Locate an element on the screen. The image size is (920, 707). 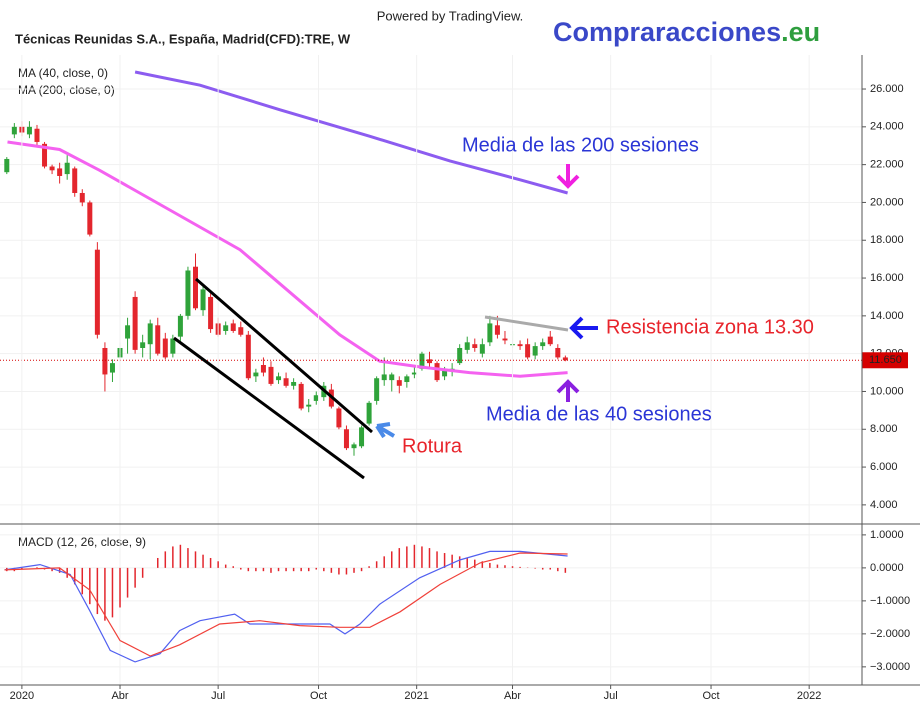
legend-entry: MA (200, close, 0) is located at coordinates (66, 90).